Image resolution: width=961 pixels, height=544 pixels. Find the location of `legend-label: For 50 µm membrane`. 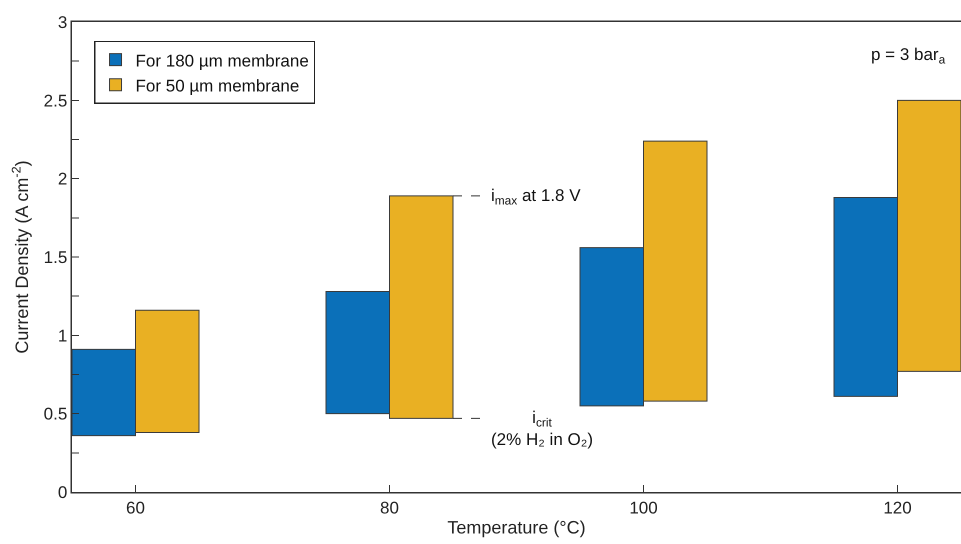

legend-label: For 50 µm membrane is located at coordinates (218, 86).